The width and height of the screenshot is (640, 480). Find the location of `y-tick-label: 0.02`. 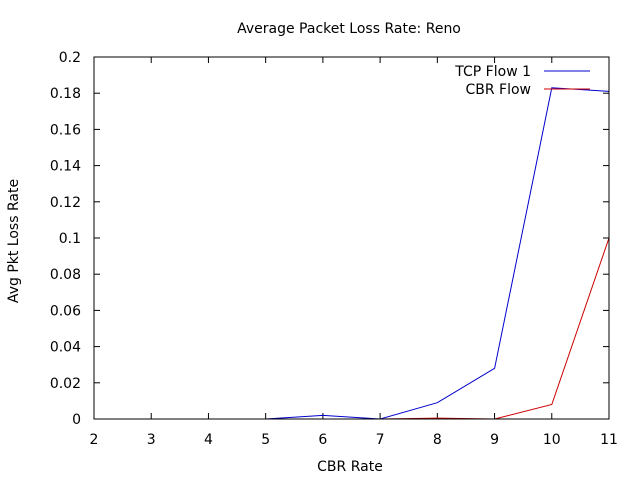

y-tick-label: 0.02 is located at coordinates (65, 384).